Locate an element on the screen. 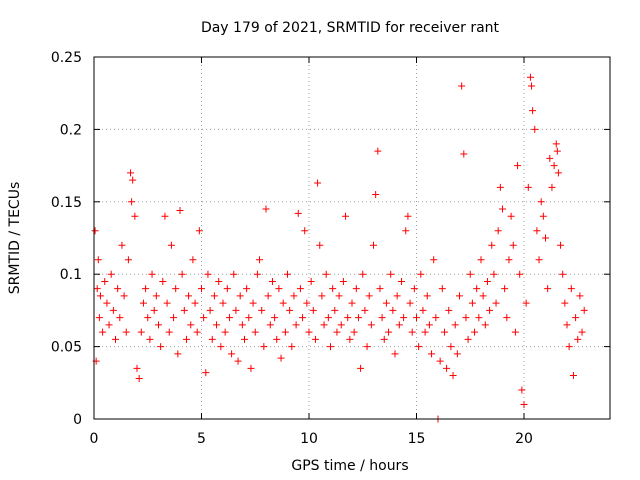 The height and width of the screenshot is (480, 640). x-tick-label: 15 is located at coordinates (417, 439).